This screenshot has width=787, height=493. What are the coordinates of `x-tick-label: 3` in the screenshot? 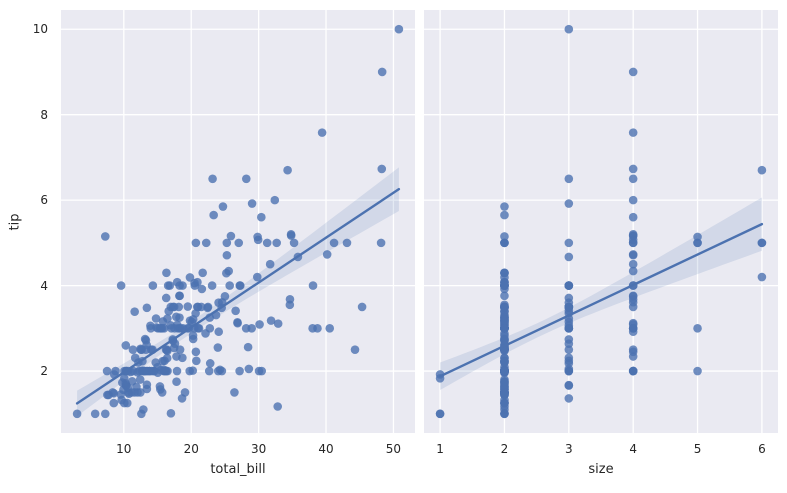 It's located at (568, 449).